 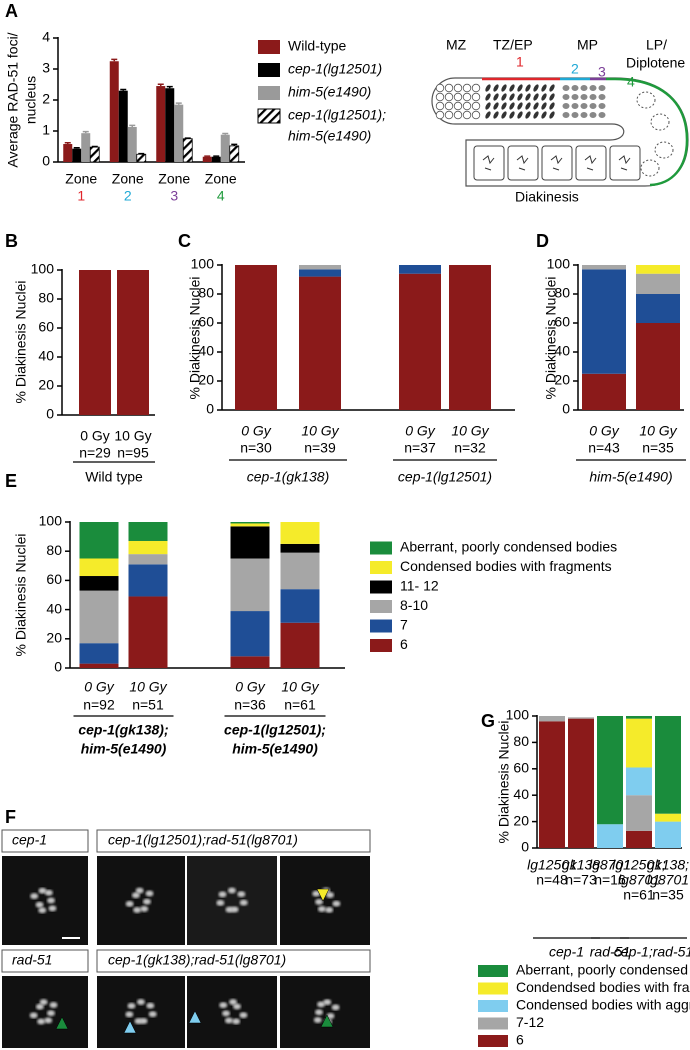 What do you see at coordinates (470, 448) in the screenshot?
I see `n-label: n=32` at bounding box center [470, 448].